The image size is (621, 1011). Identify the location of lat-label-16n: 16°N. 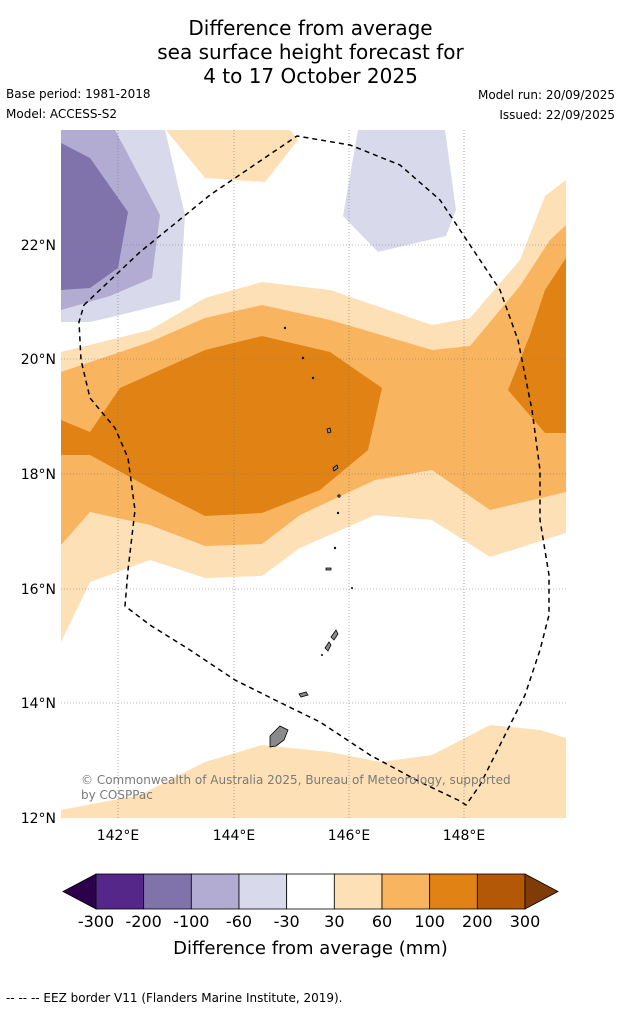
(38, 590).